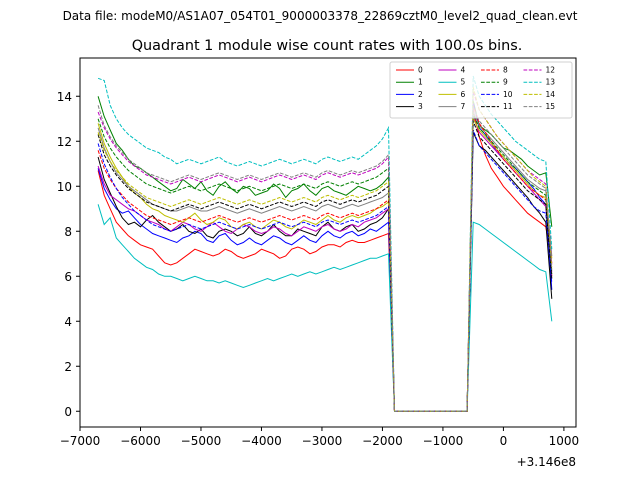  Describe the element at coordinates (463, 82) in the screenshot. I see `legend-label-5: 5` at that location.